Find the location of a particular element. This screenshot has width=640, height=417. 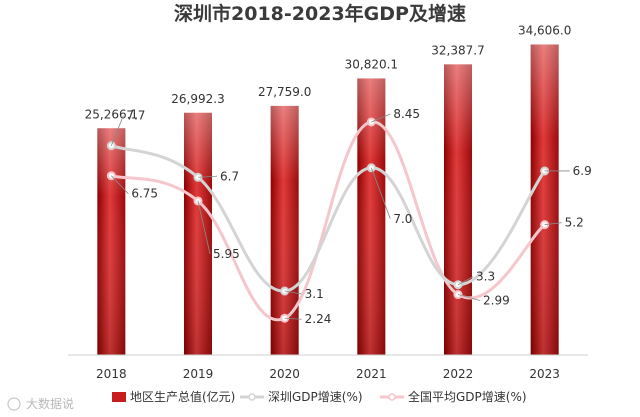

legend-label-shenzhen: 深圳GDP增速(%) is located at coordinates (315, 397).